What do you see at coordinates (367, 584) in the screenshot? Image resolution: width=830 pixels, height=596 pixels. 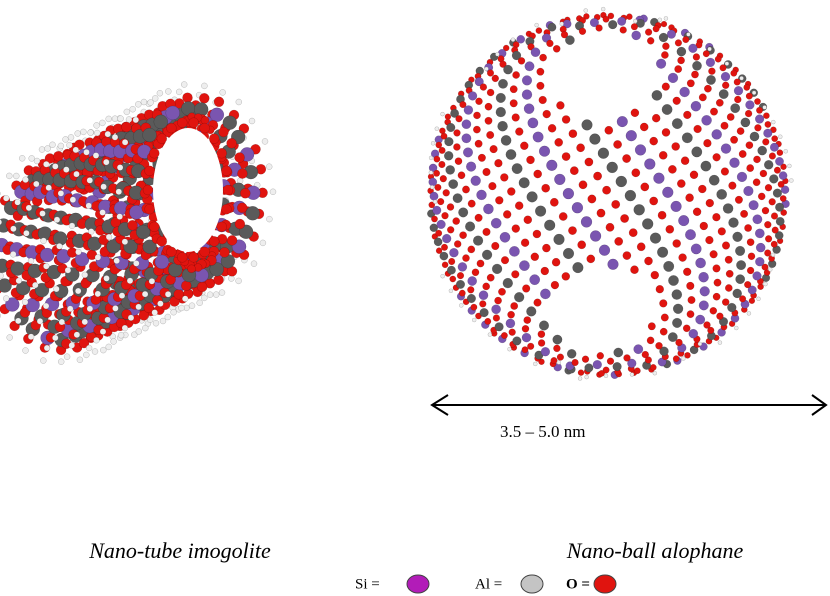 I see `legend-label: Si =` at bounding box center [367, 584].